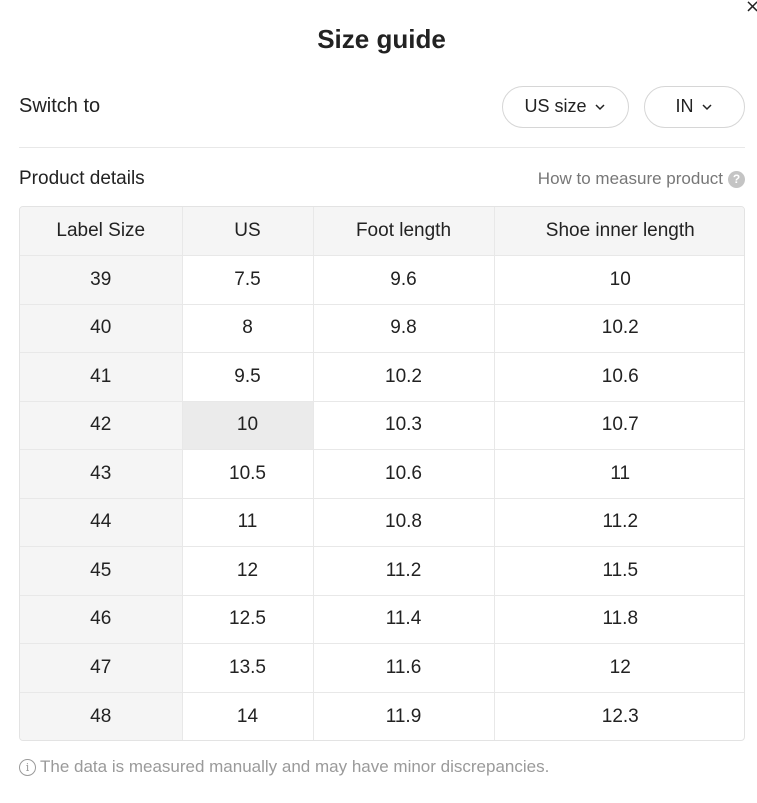  Describe the element at coordinates (101, 522) in the screenshot. I see `table-cell: 44` at that location.